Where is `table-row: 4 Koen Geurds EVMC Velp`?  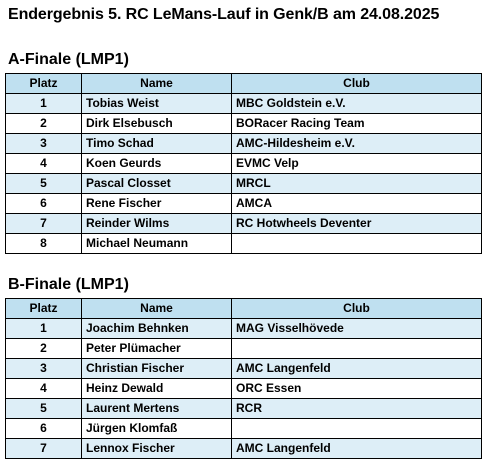
table-row: 4 Koen Geurds EVMC Velp is located at coordinates (243, 163).